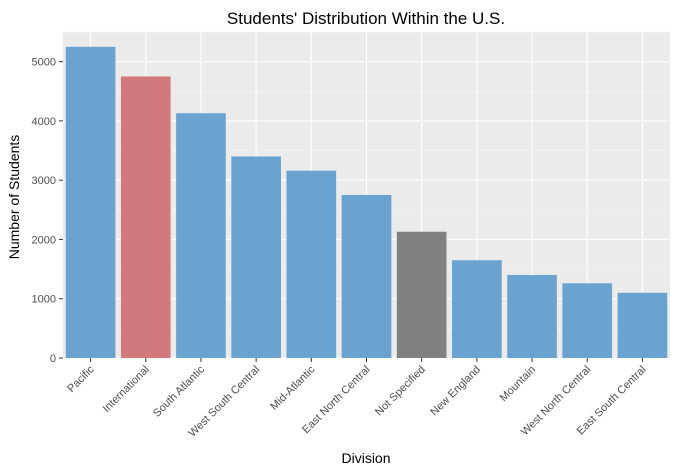 This screenshot has width=681, height=474. I want to click on x-tick-label: Not Specified, so click(400, 391).